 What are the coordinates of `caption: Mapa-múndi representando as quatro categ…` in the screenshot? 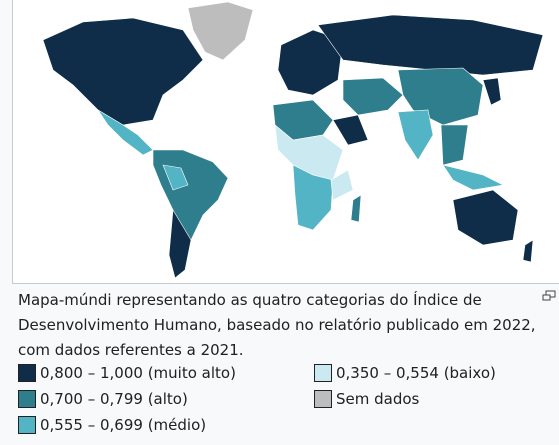 It's located at (277, 325).